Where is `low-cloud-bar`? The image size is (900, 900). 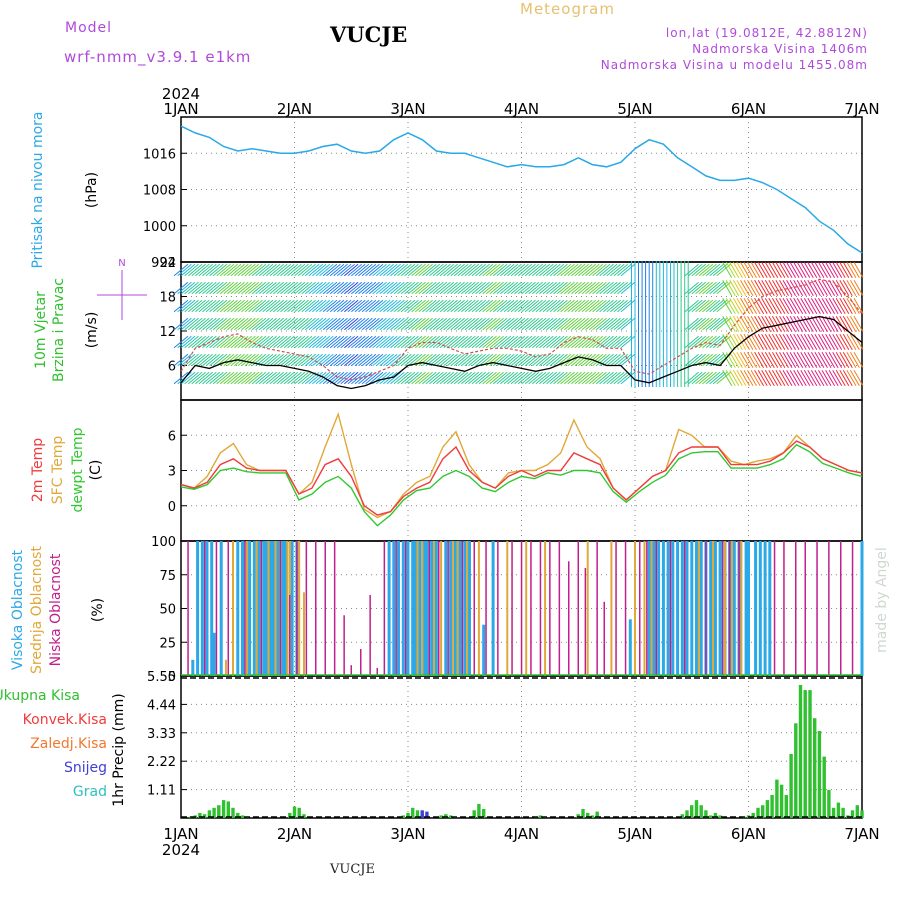 low-cloud-bar is located at coordinates (706, 608).